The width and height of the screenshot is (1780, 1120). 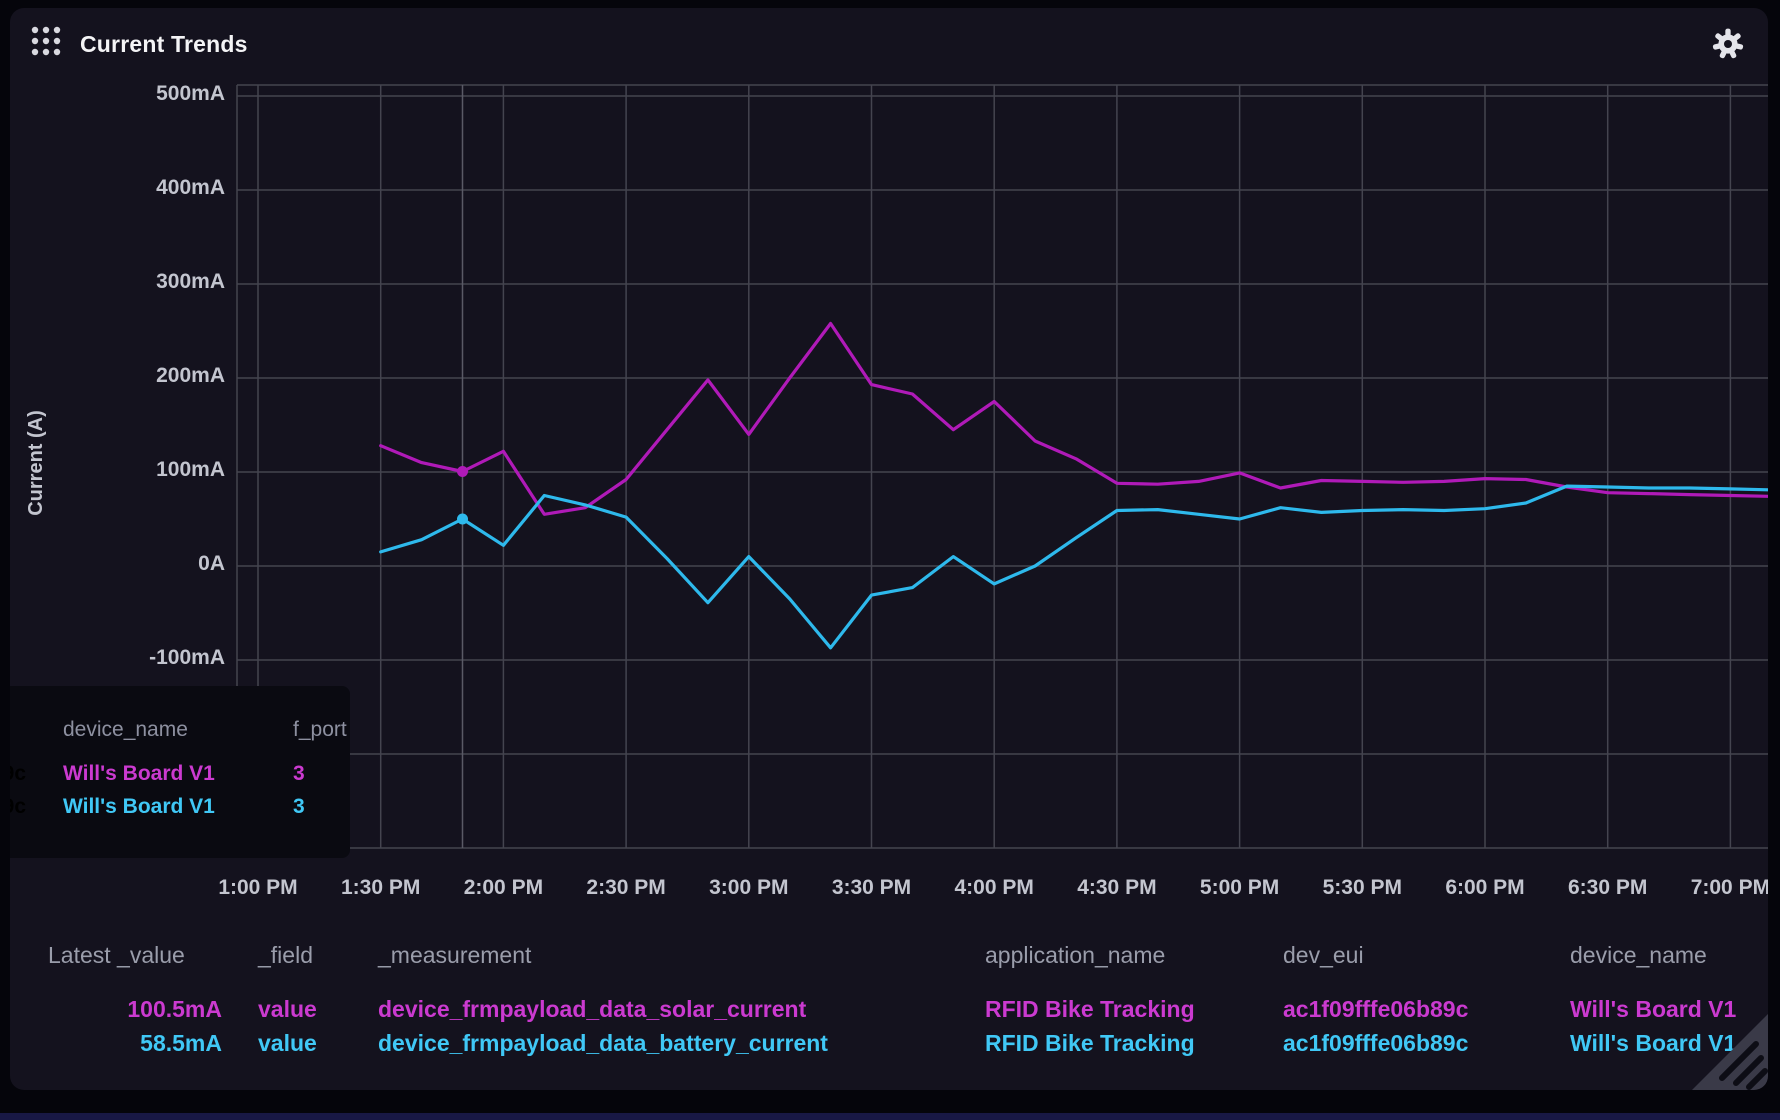 What do you see at coordinates (1653, 1009) in the screenshot?
I see `legend-row-solar-device-name: Will's Board V1` at bounding box center [1653, 1009].